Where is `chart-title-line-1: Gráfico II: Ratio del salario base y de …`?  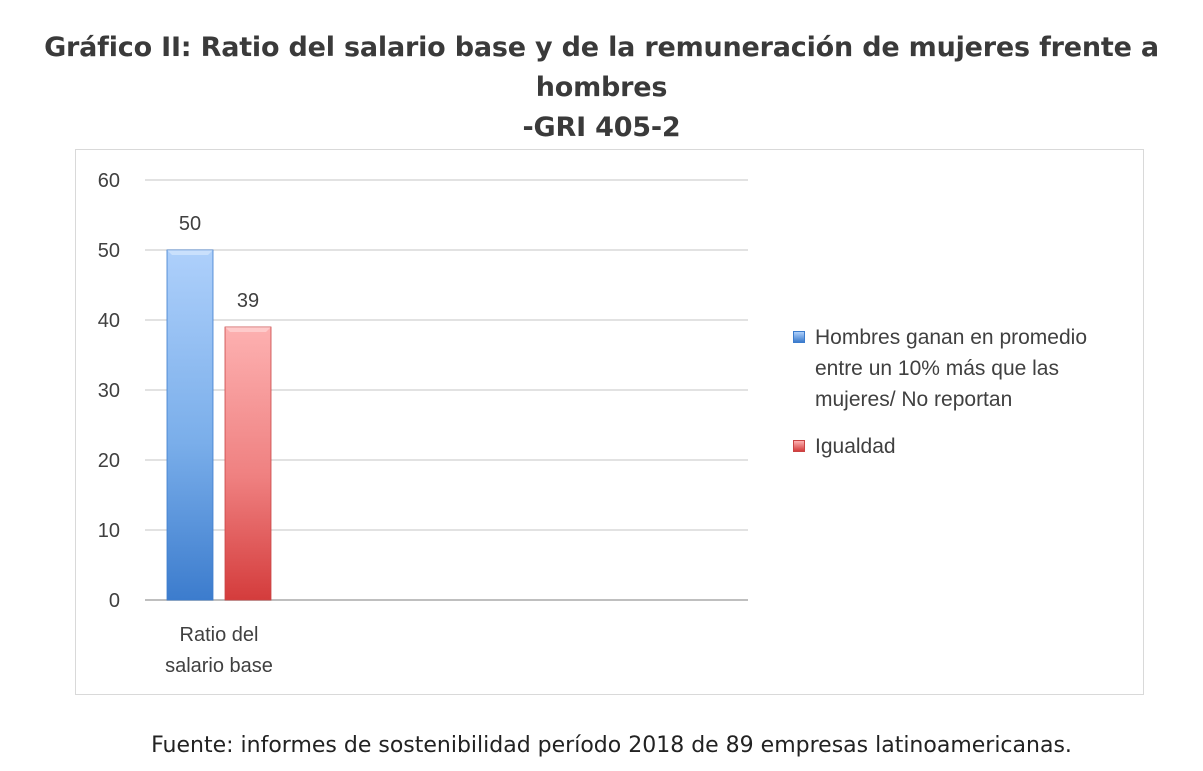 chart-title-line-1: Gráfico II: Ratio del salario base y de … is located at coordinates (601, 67).